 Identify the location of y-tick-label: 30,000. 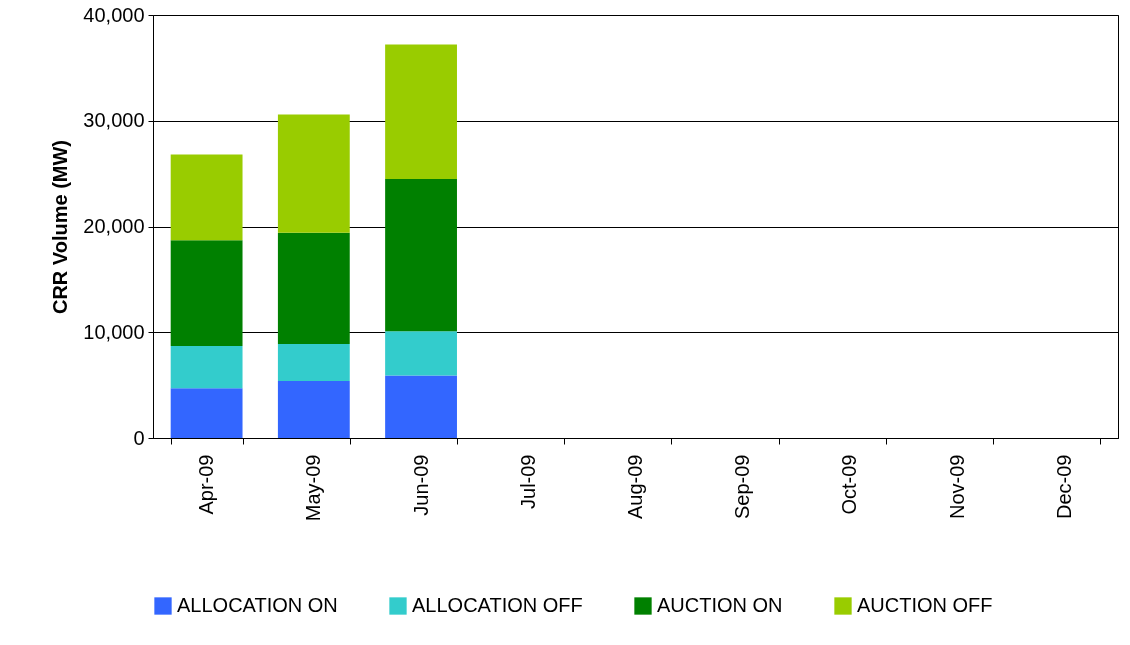
(114, 120).